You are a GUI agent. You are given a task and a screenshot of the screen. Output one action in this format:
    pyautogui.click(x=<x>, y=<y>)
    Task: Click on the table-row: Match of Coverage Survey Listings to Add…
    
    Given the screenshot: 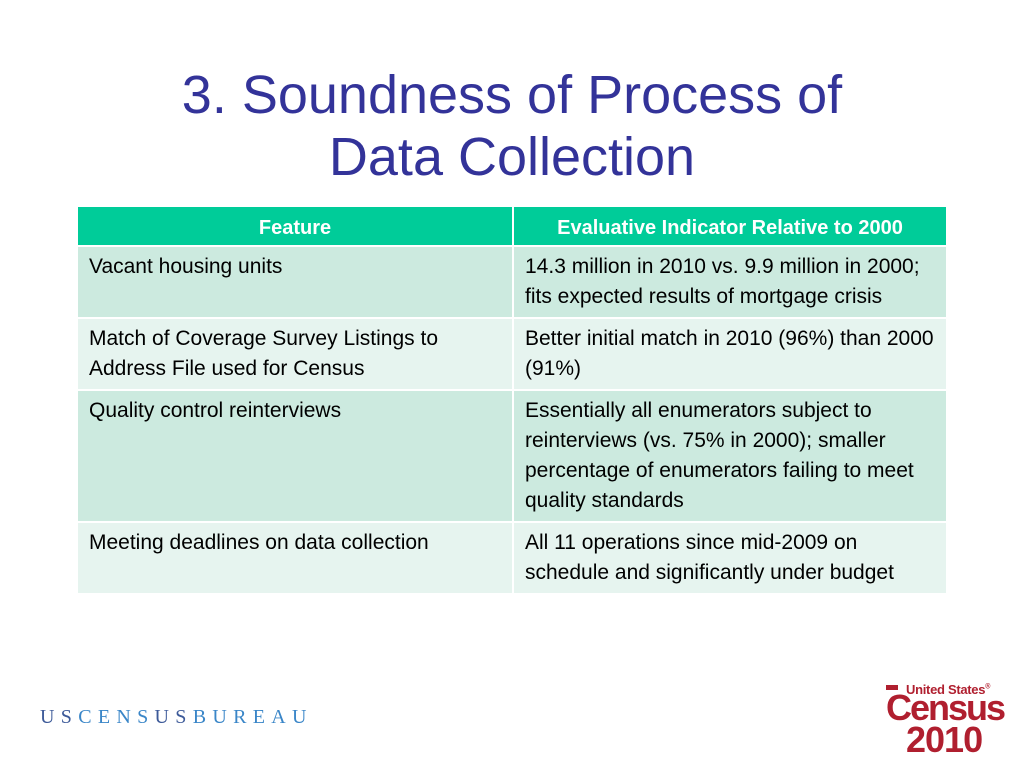 What is the action you would take?
    pyautogui.click(x=512, y=354)
    